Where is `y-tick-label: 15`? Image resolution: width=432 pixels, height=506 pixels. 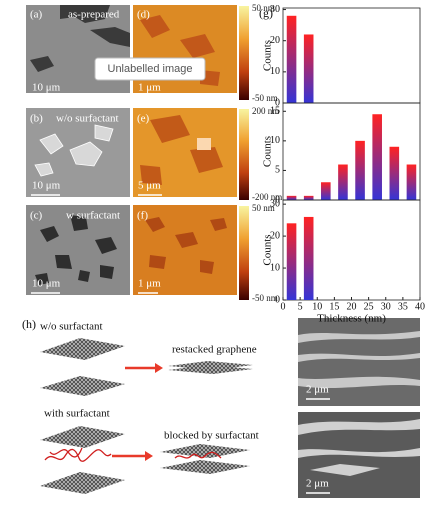
y-tick-label: 15 is located at coordinates (275, 111).